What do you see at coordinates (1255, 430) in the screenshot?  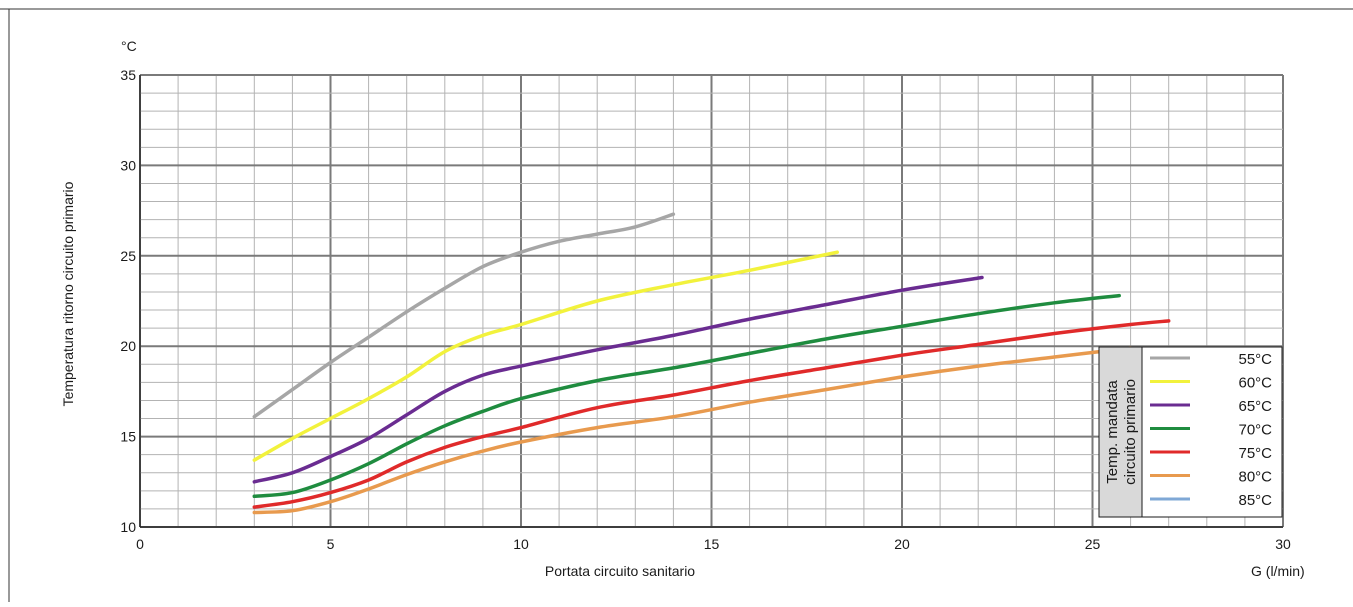 I see `legend-label-70: 70°C` at bounding box center [1255, 430].